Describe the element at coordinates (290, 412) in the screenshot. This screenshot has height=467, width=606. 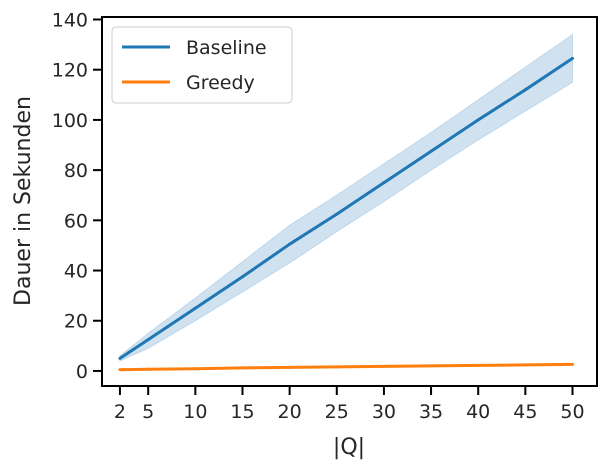
I see `x-tick-label: 20` at that location.